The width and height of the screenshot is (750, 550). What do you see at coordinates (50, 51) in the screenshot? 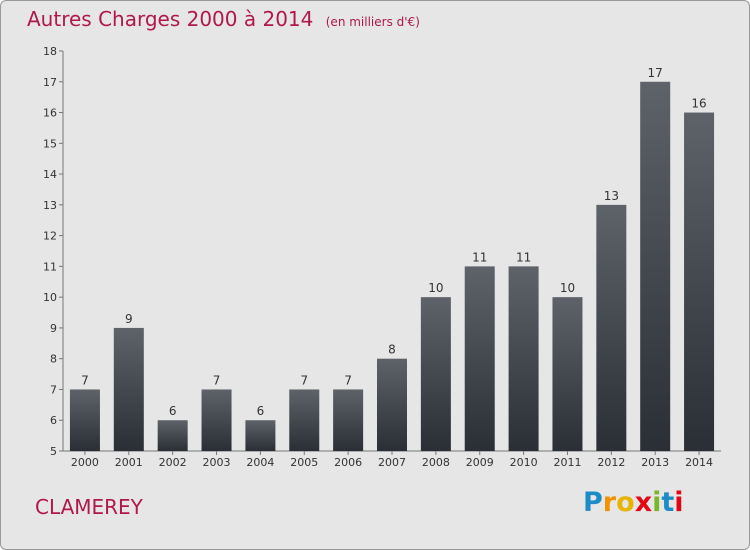
I see `y-tick-label: 18` at bounding box center [50, 51].